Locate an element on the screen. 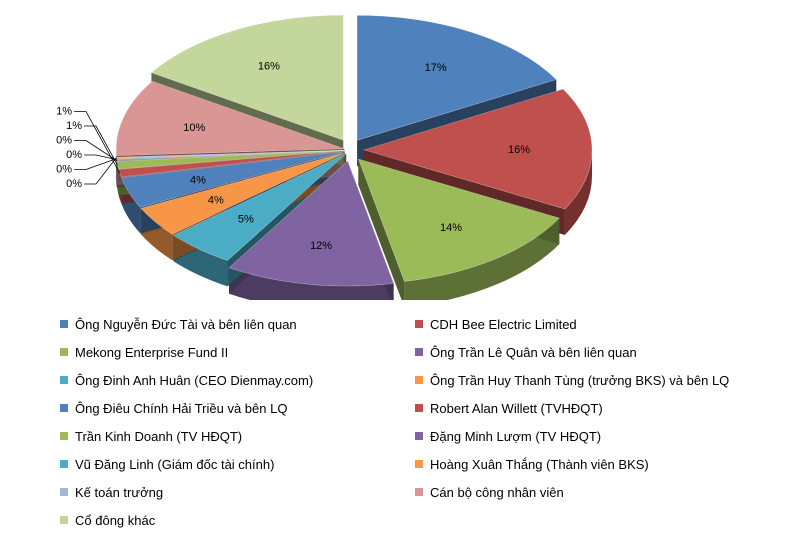 This screenshot has height=558, width=803. legend-label: Cán bộ công nhân viên is located at coordinates (497, 492).